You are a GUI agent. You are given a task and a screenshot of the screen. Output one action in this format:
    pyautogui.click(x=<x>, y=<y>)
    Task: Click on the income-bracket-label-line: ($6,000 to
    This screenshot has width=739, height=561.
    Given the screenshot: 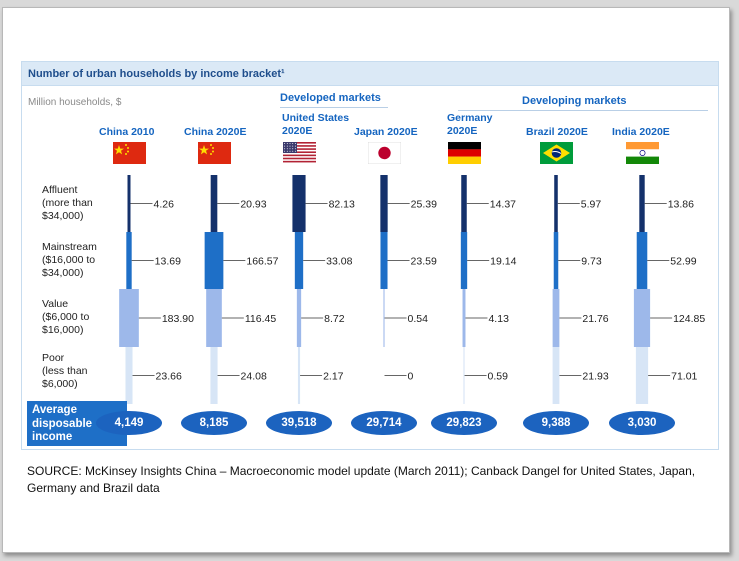 What is the action you would take?
    pyautogui.click(x=66, y=317)
    